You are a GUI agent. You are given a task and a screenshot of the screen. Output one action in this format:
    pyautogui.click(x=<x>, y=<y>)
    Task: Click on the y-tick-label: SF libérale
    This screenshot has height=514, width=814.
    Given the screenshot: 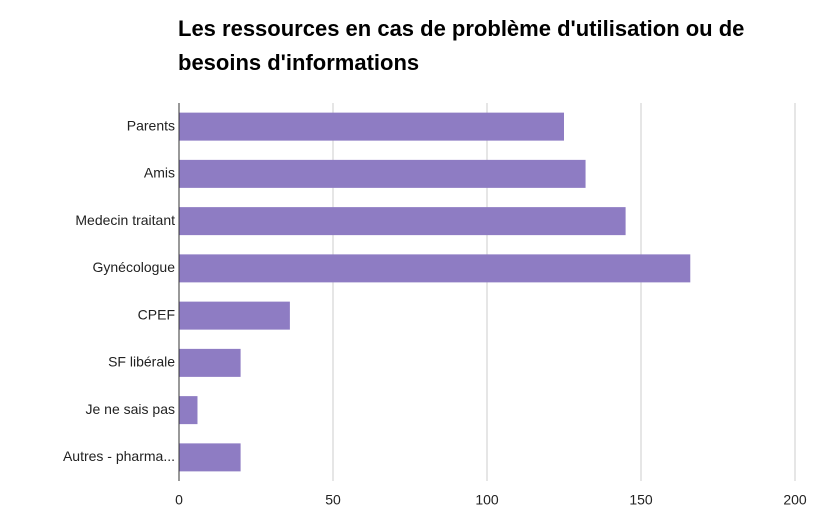 What is the action you would take?
    pyautogui.click(x=141, y=362)
    